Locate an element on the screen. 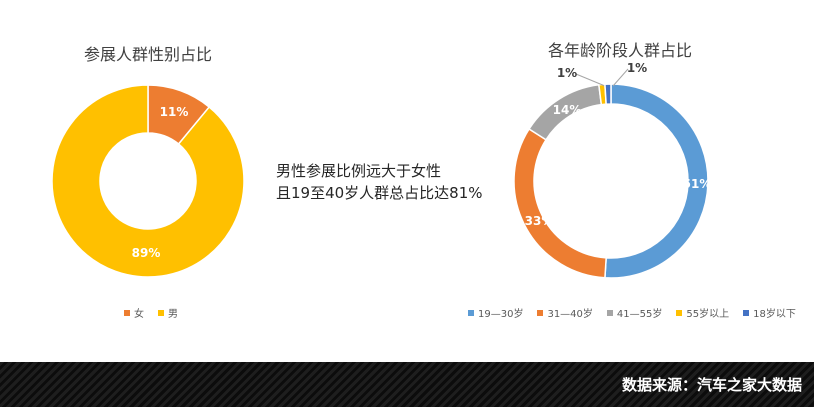 Image resolution: width=814 pixels, height=407 pixels. legend-label-1-3: 55岁以上 is located at coordinates (708, 314).